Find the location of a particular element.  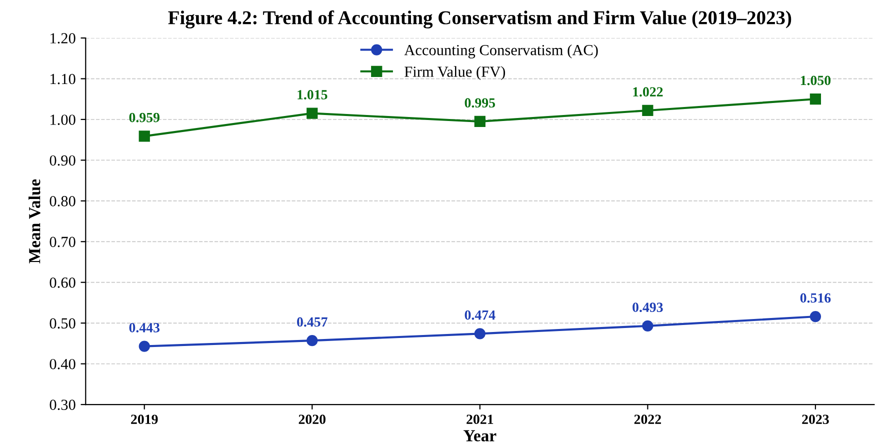

y-axis-title: Mean Value is located at coordinates (34, 221).